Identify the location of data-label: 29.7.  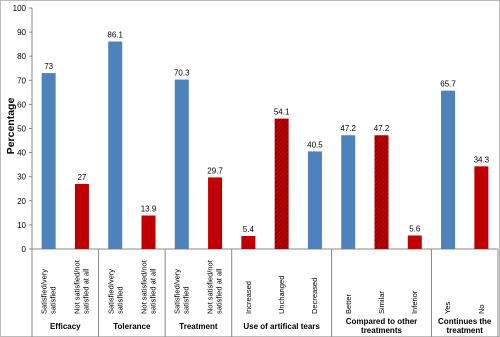
(215, 170).